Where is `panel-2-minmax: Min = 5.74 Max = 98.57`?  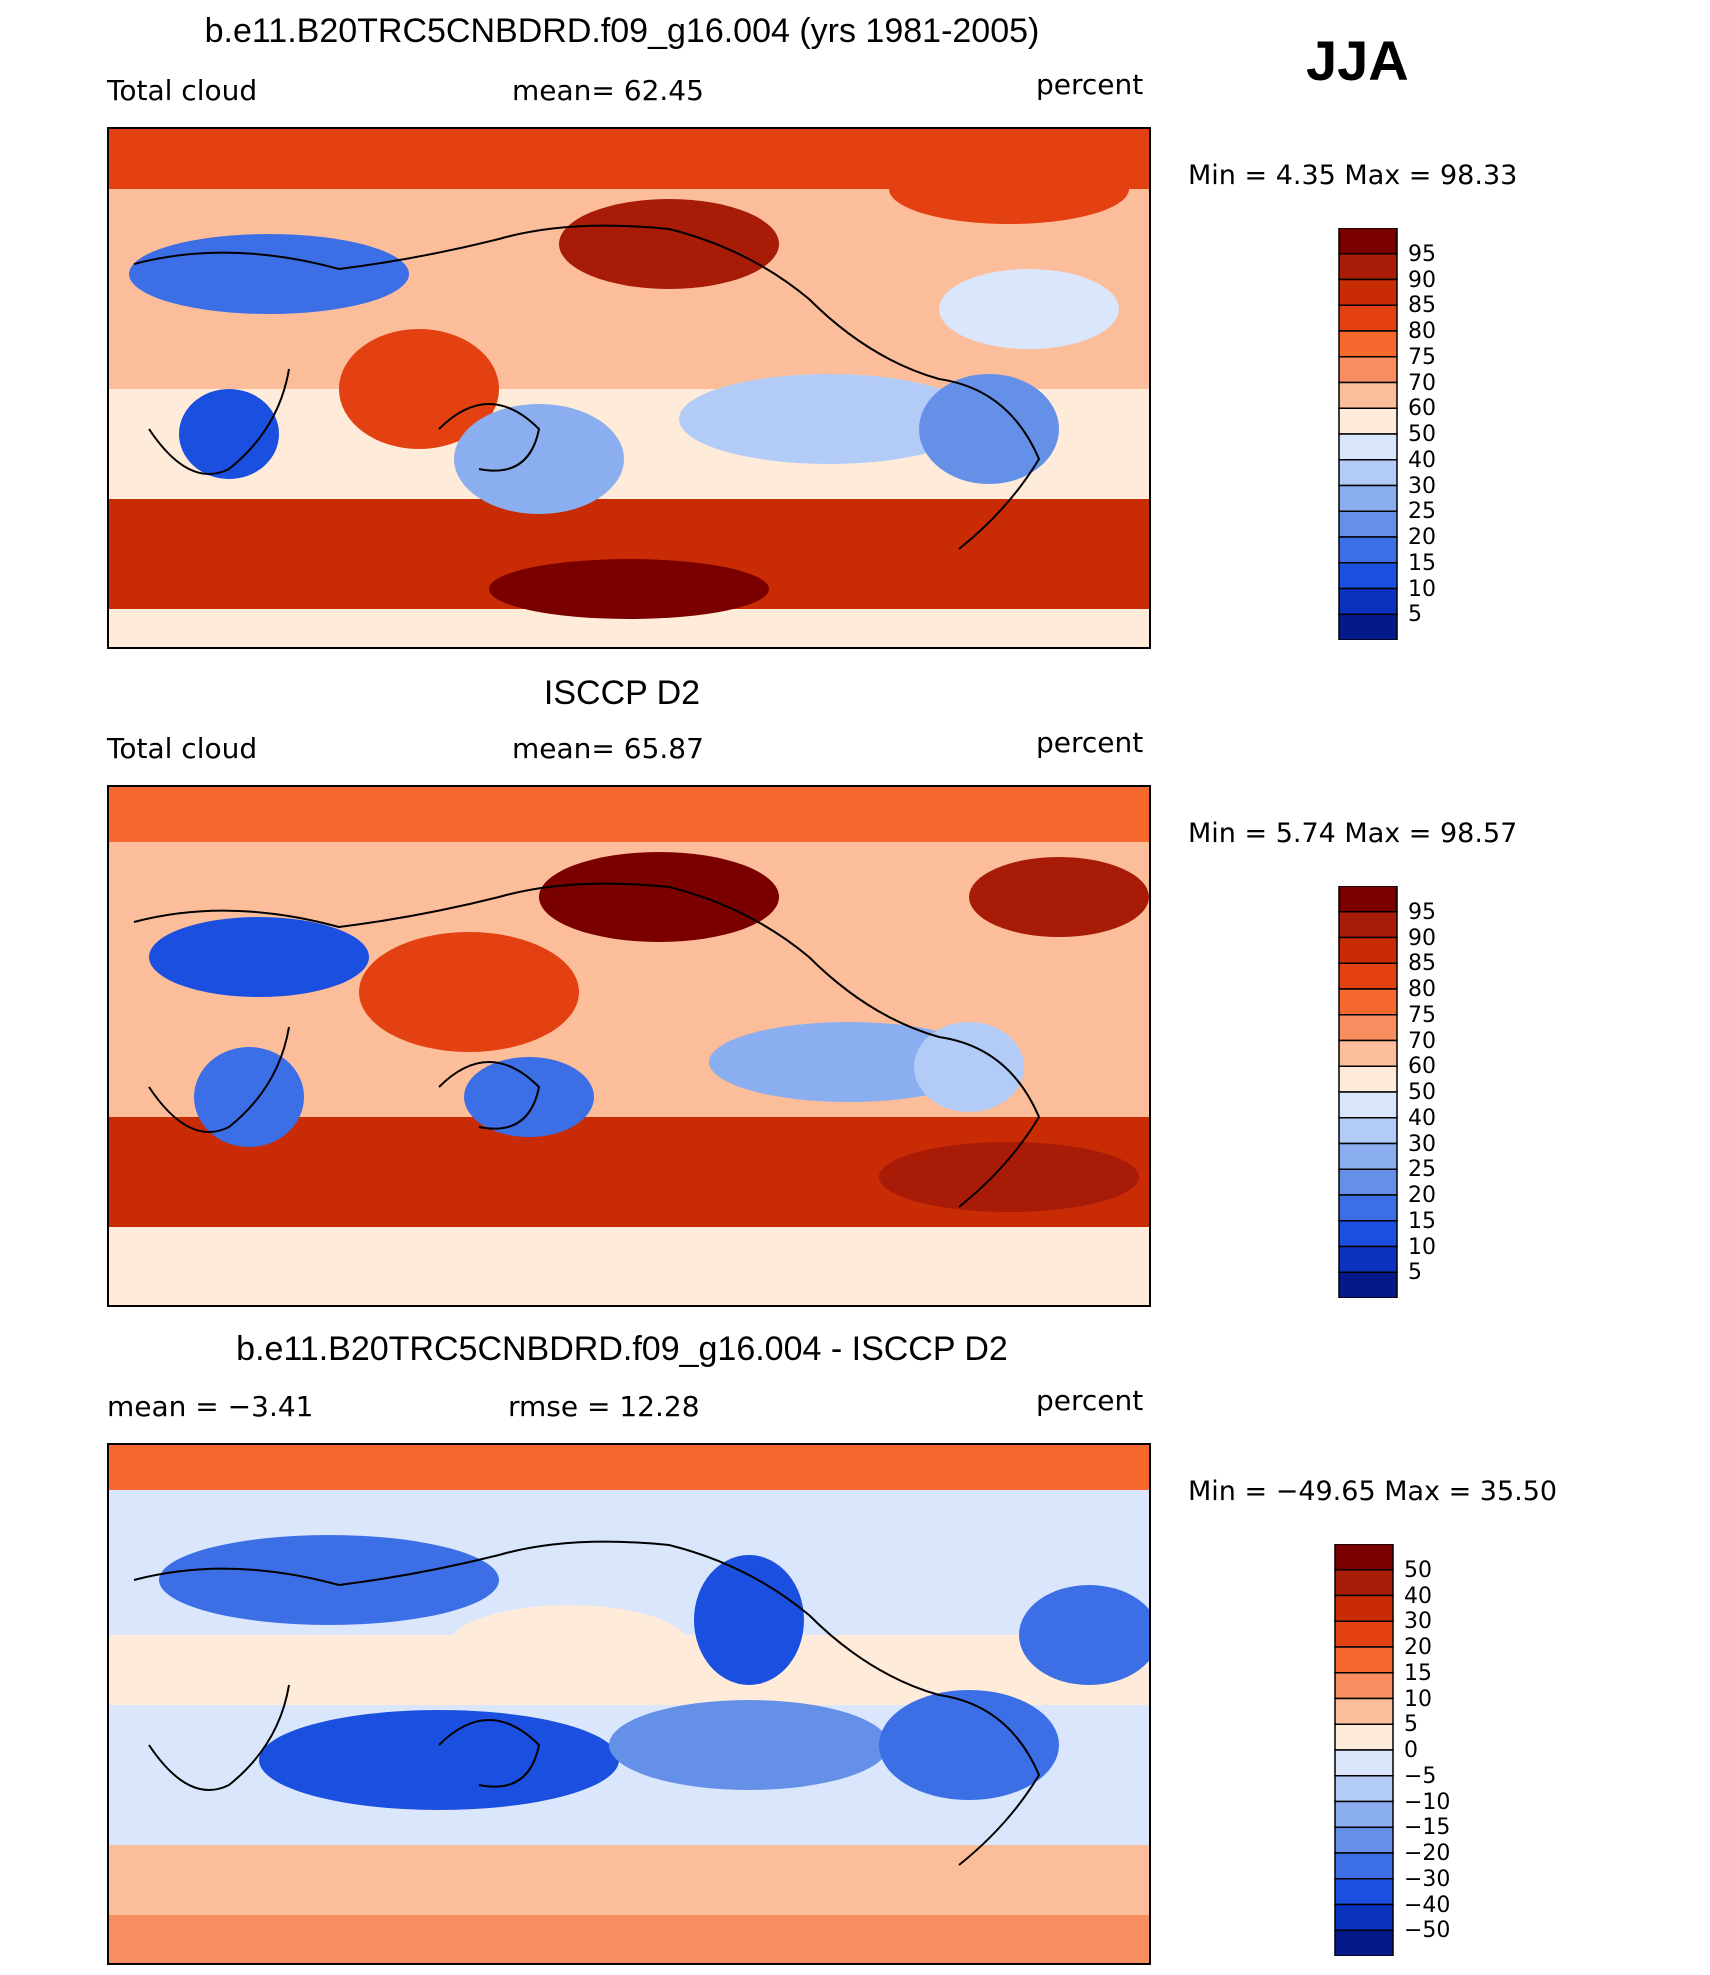
panel-2-minmax: Min = 5.74 Max = 98.57 is located at coordinates (1353, 833).